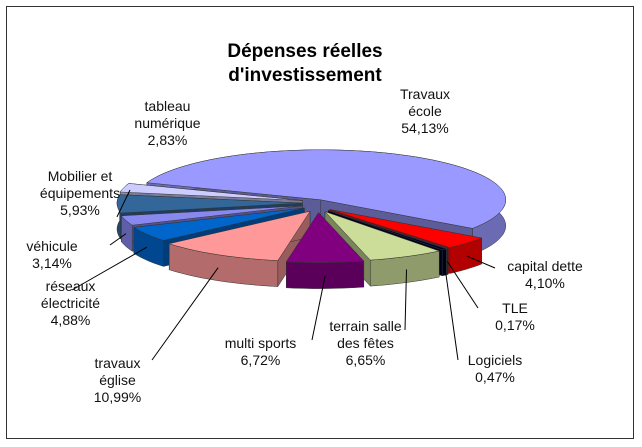  Describe the element at coordinates (117, 371) in the screenshot. I see `category-label: travaux église` at that location.